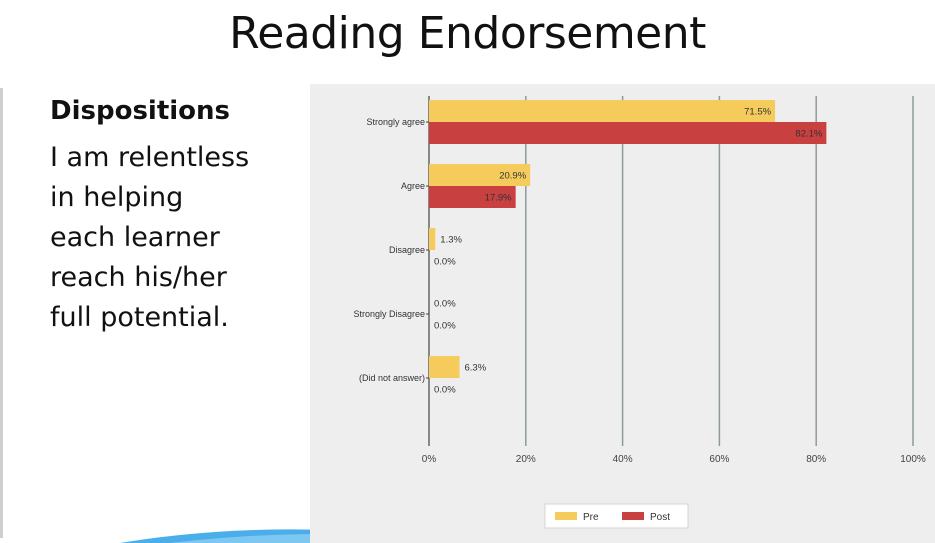 This screenshot has height=543, width=935. What do you see at coordinates (1, 313) in the screenshot?
I see `left-divider` at bounding box center [1, 313].